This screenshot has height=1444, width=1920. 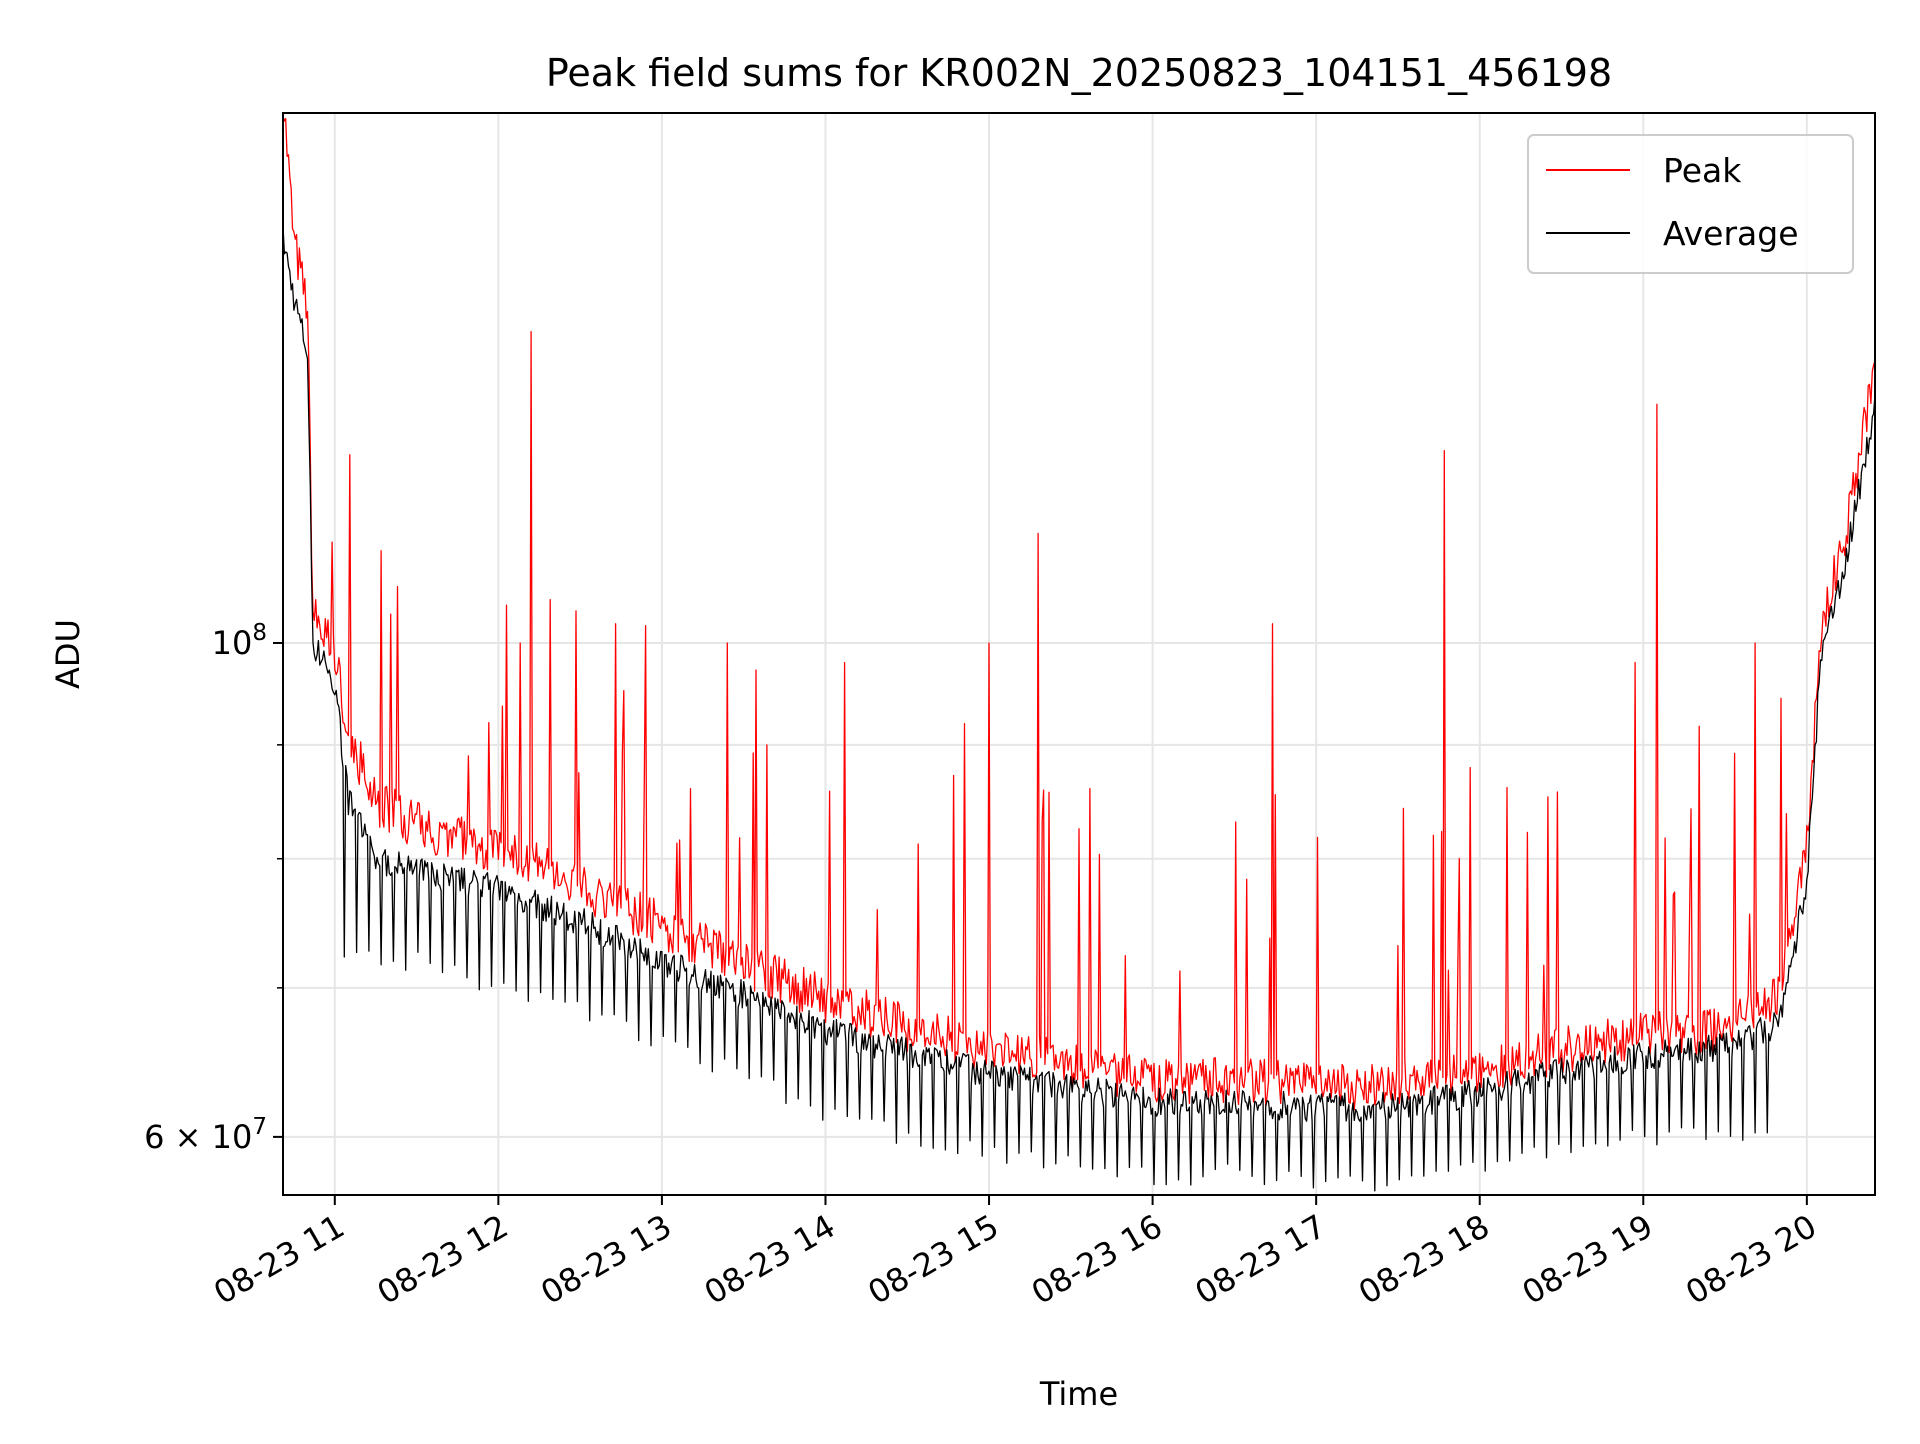 What do you see at coordinates (1702, 170) in the screenshot?
I see `legend-label-peak: Peak` at bounding box center [1702, 170].